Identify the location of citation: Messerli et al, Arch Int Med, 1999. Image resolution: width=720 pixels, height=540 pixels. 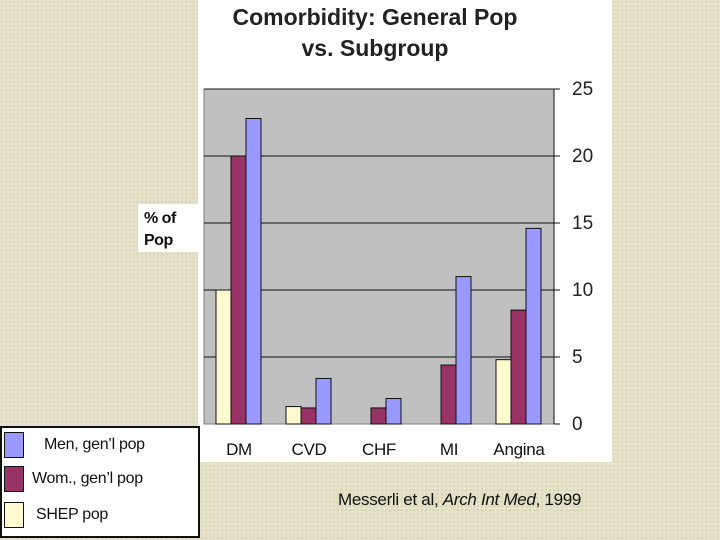
(459, 500).